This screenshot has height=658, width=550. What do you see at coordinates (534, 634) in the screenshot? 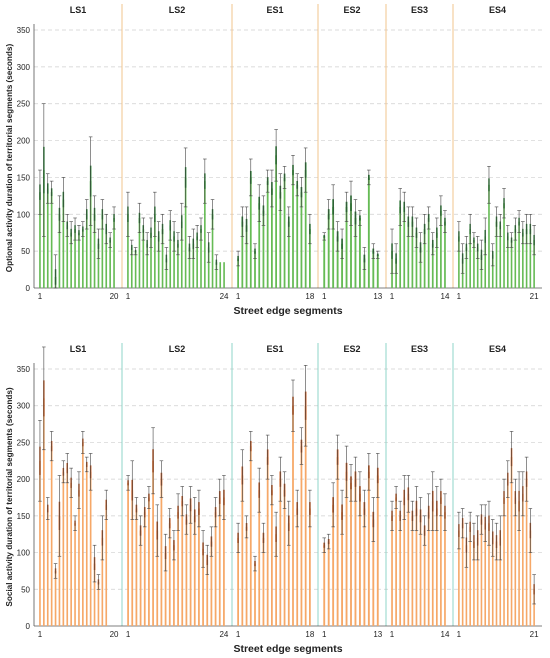
I see `x-tick-label: 21` at bounding box center [534, 634].